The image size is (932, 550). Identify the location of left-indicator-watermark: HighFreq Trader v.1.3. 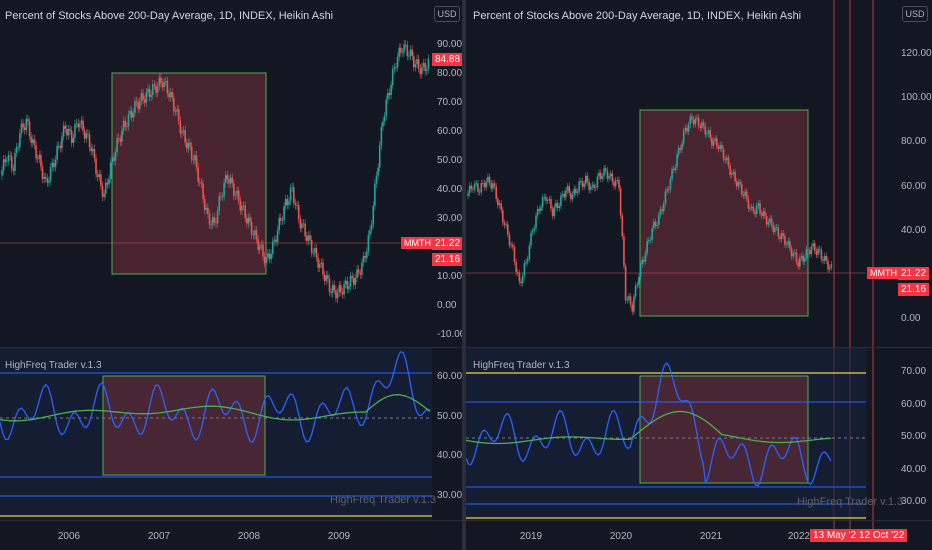
(383, 500).